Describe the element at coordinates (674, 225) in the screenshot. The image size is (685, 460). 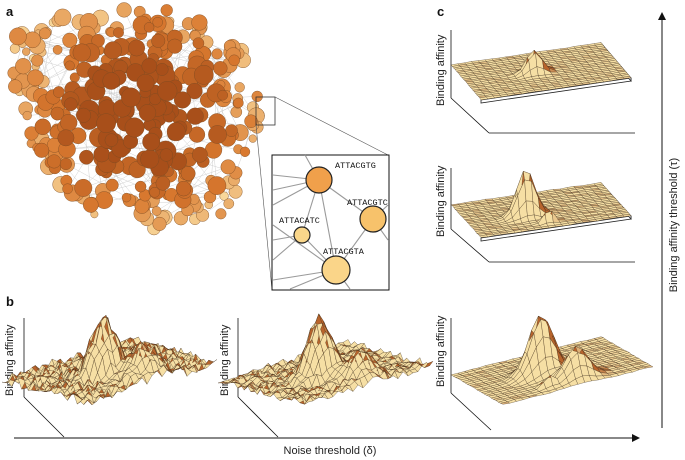
I see `y-axis-label: Binding affinity threshold (τ)` at that location.